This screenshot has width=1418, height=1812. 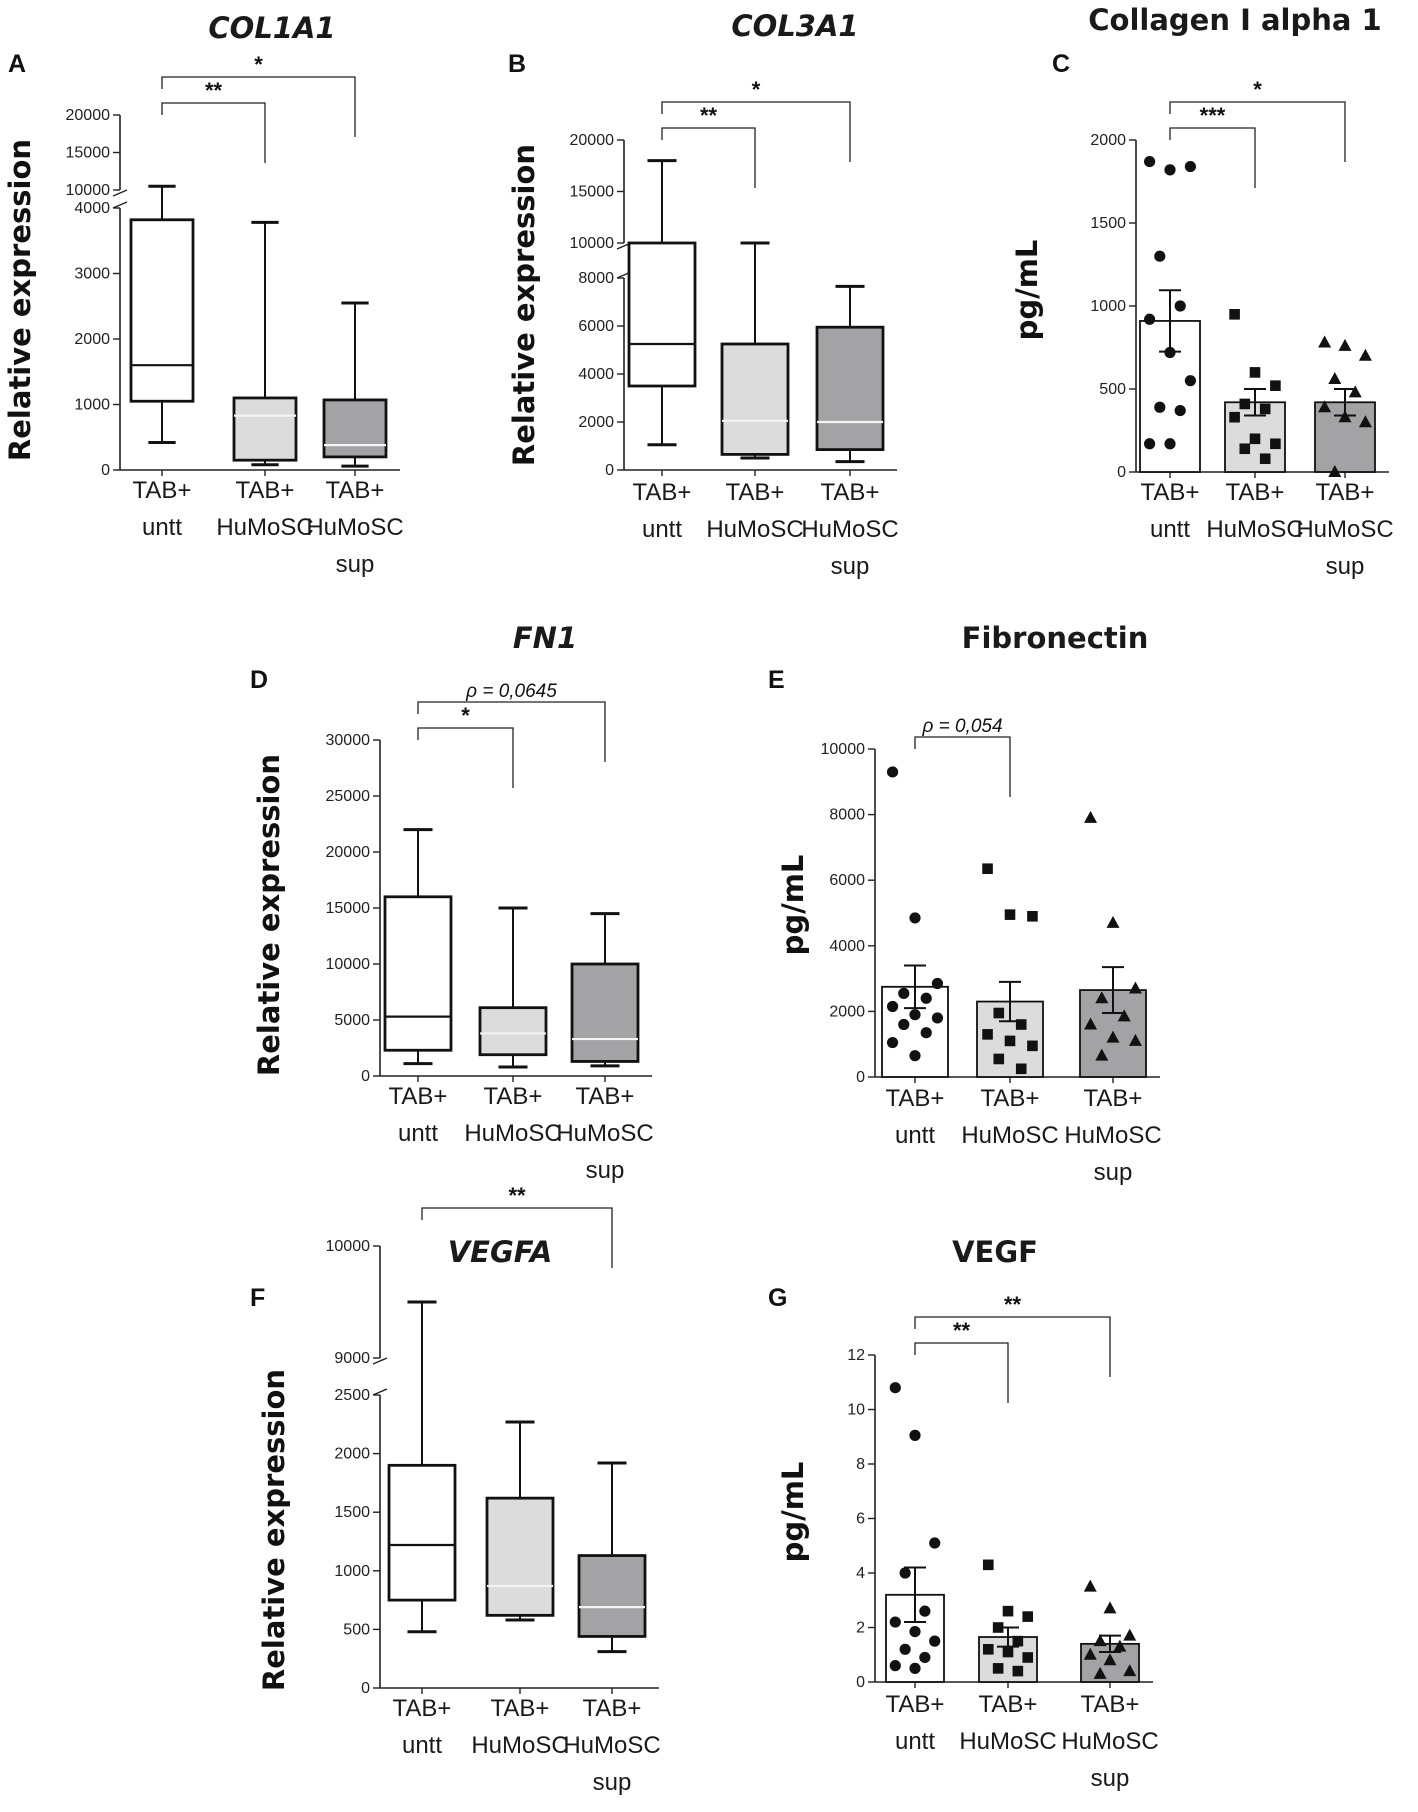 What do you see at coordinates (793, 905) in the screenshot?
I see `y-axis-label-e: pg/mL` at bounding box center [793, 905].